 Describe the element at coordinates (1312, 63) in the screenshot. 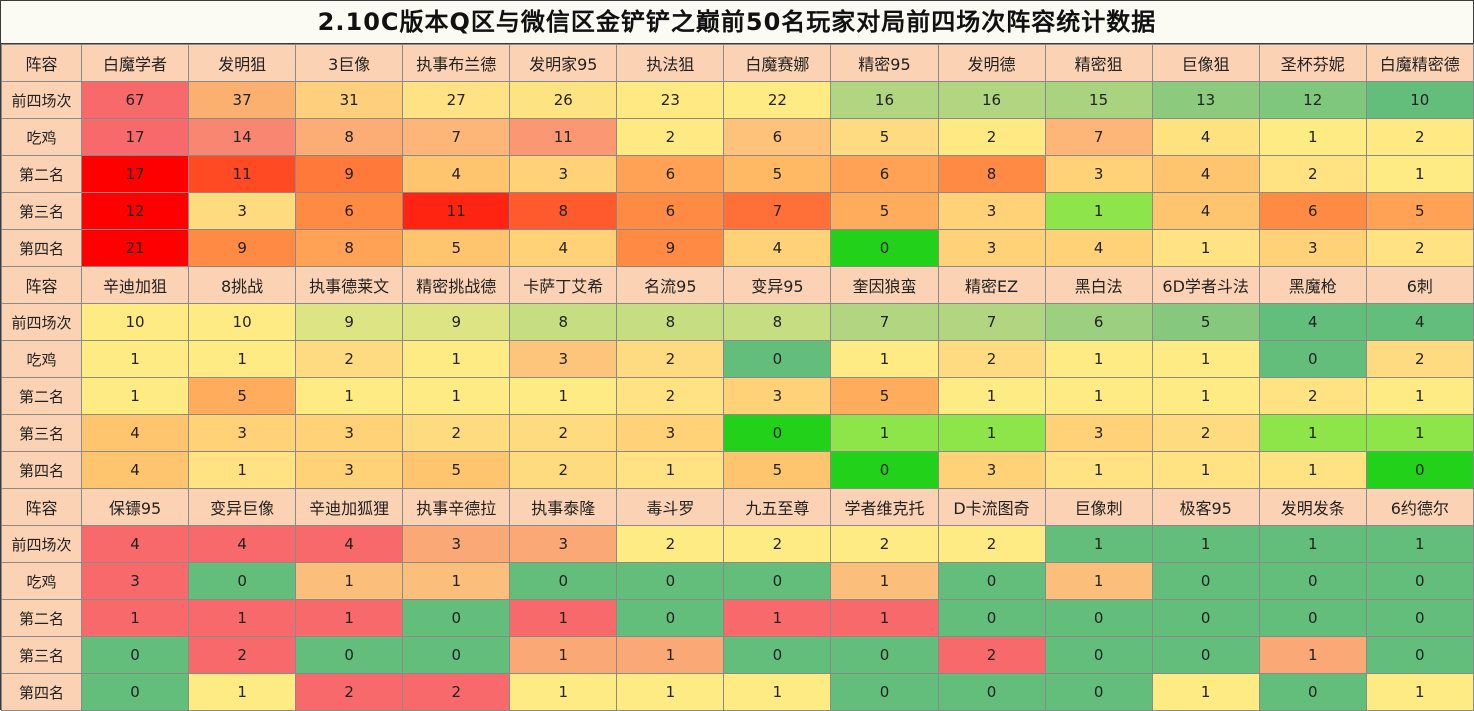

I see `lineup-name-cell: 圣杯芬妮` at that location.